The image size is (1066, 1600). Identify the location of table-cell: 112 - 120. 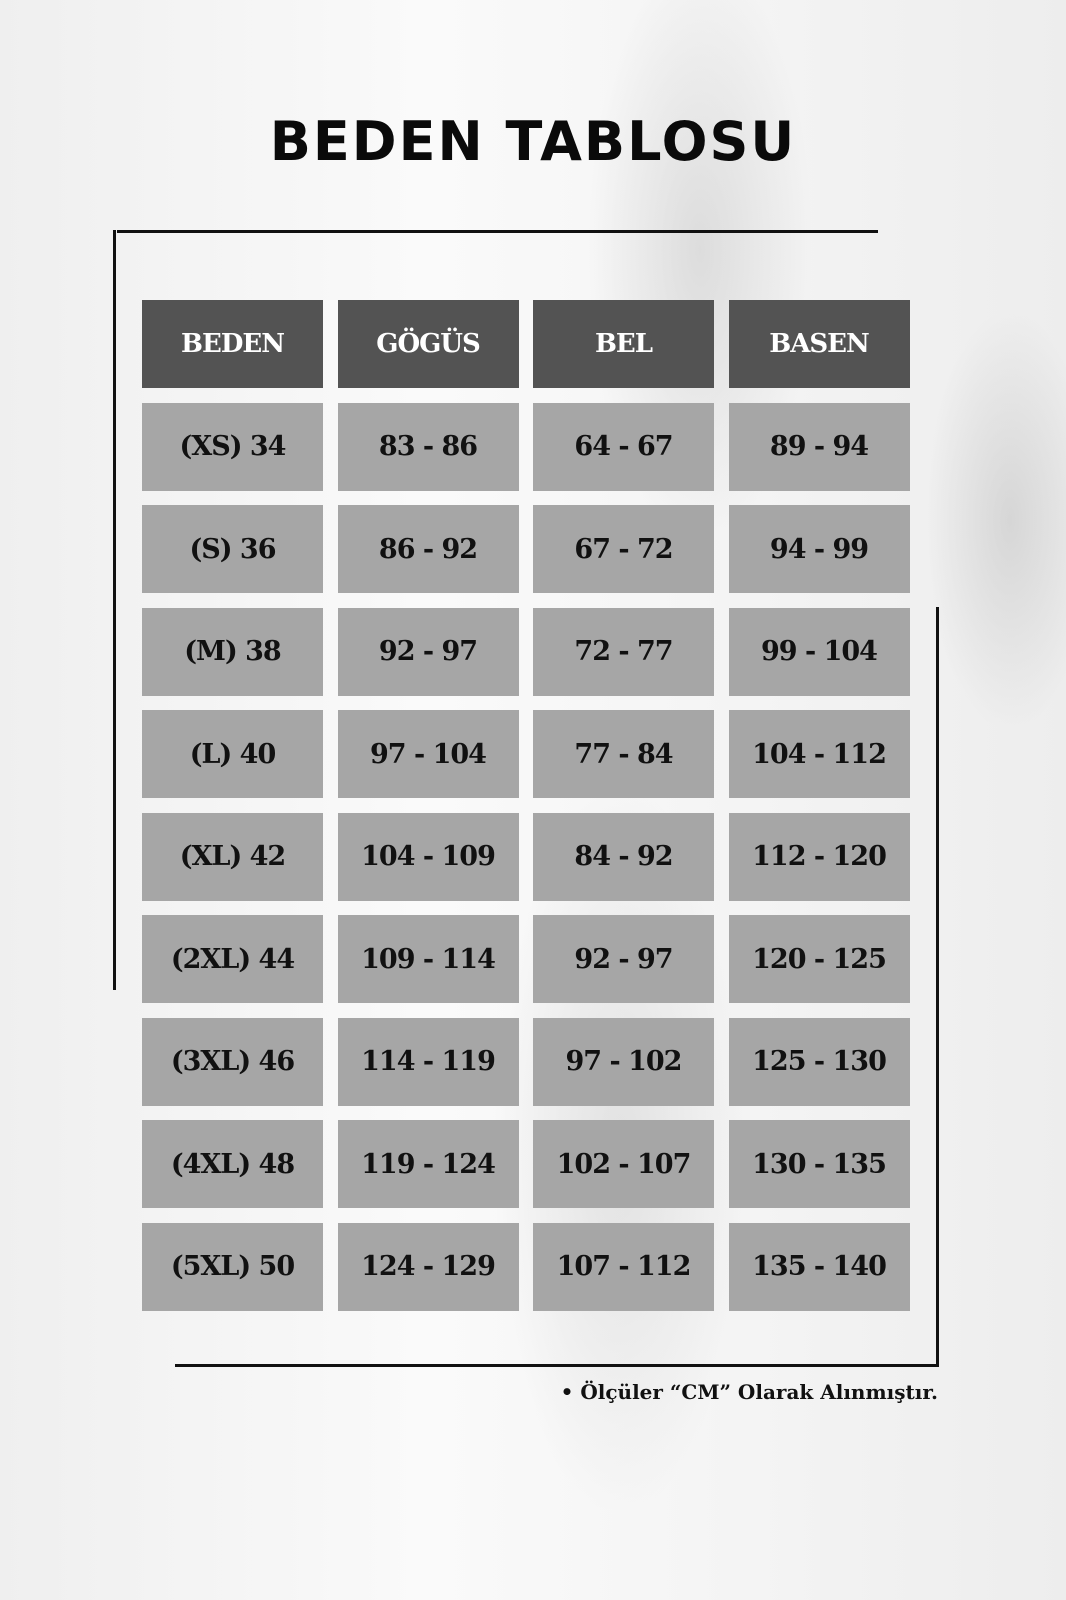
(819, 856).